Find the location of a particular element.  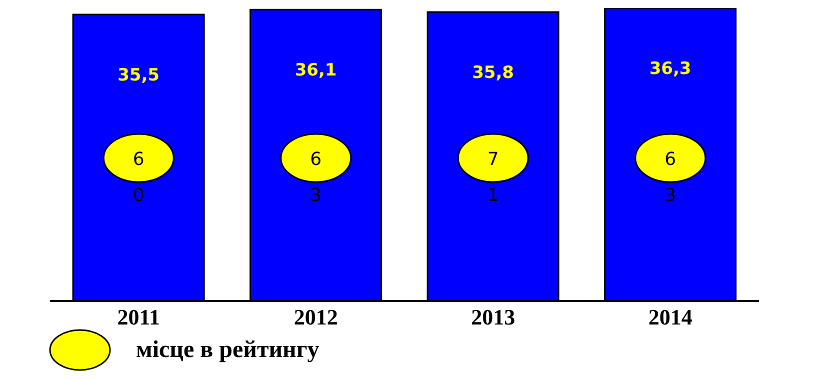

data-label: 35,5 is located at coordinates (139, 75).